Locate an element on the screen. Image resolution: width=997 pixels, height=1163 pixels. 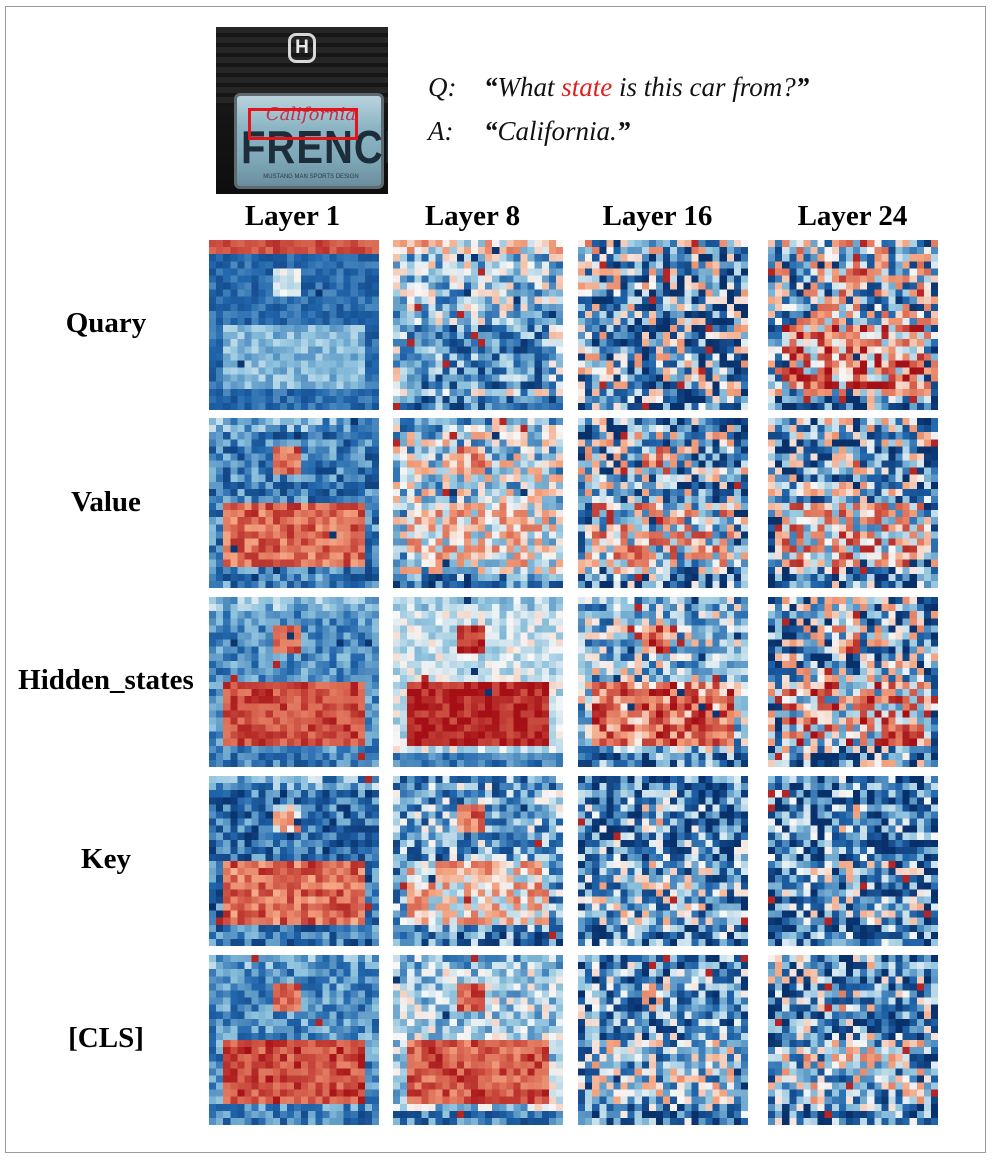
car-emblem: H is located at coordinates (302, 48).